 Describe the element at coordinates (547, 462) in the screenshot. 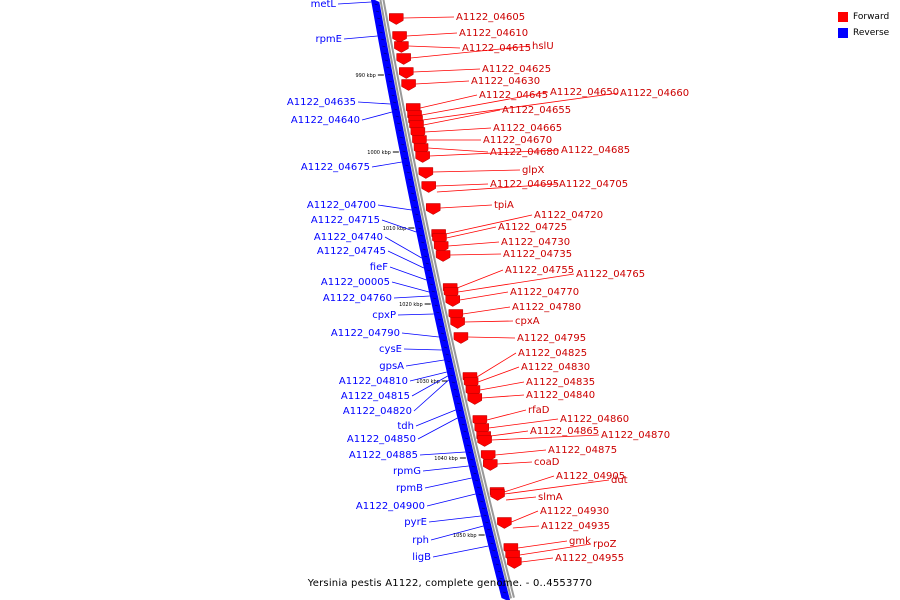

I see `forward-gene-label: coaD` at that location.